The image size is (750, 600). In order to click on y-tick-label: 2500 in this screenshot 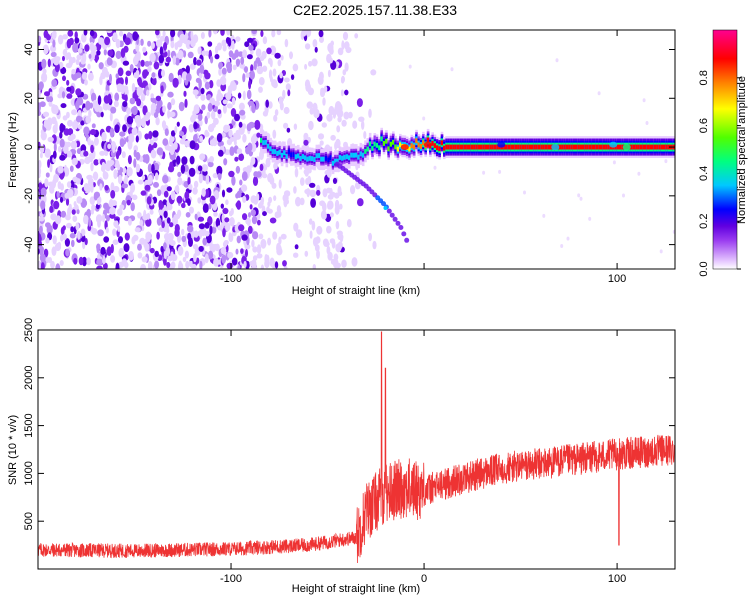, I will do `click(29, 330)`.